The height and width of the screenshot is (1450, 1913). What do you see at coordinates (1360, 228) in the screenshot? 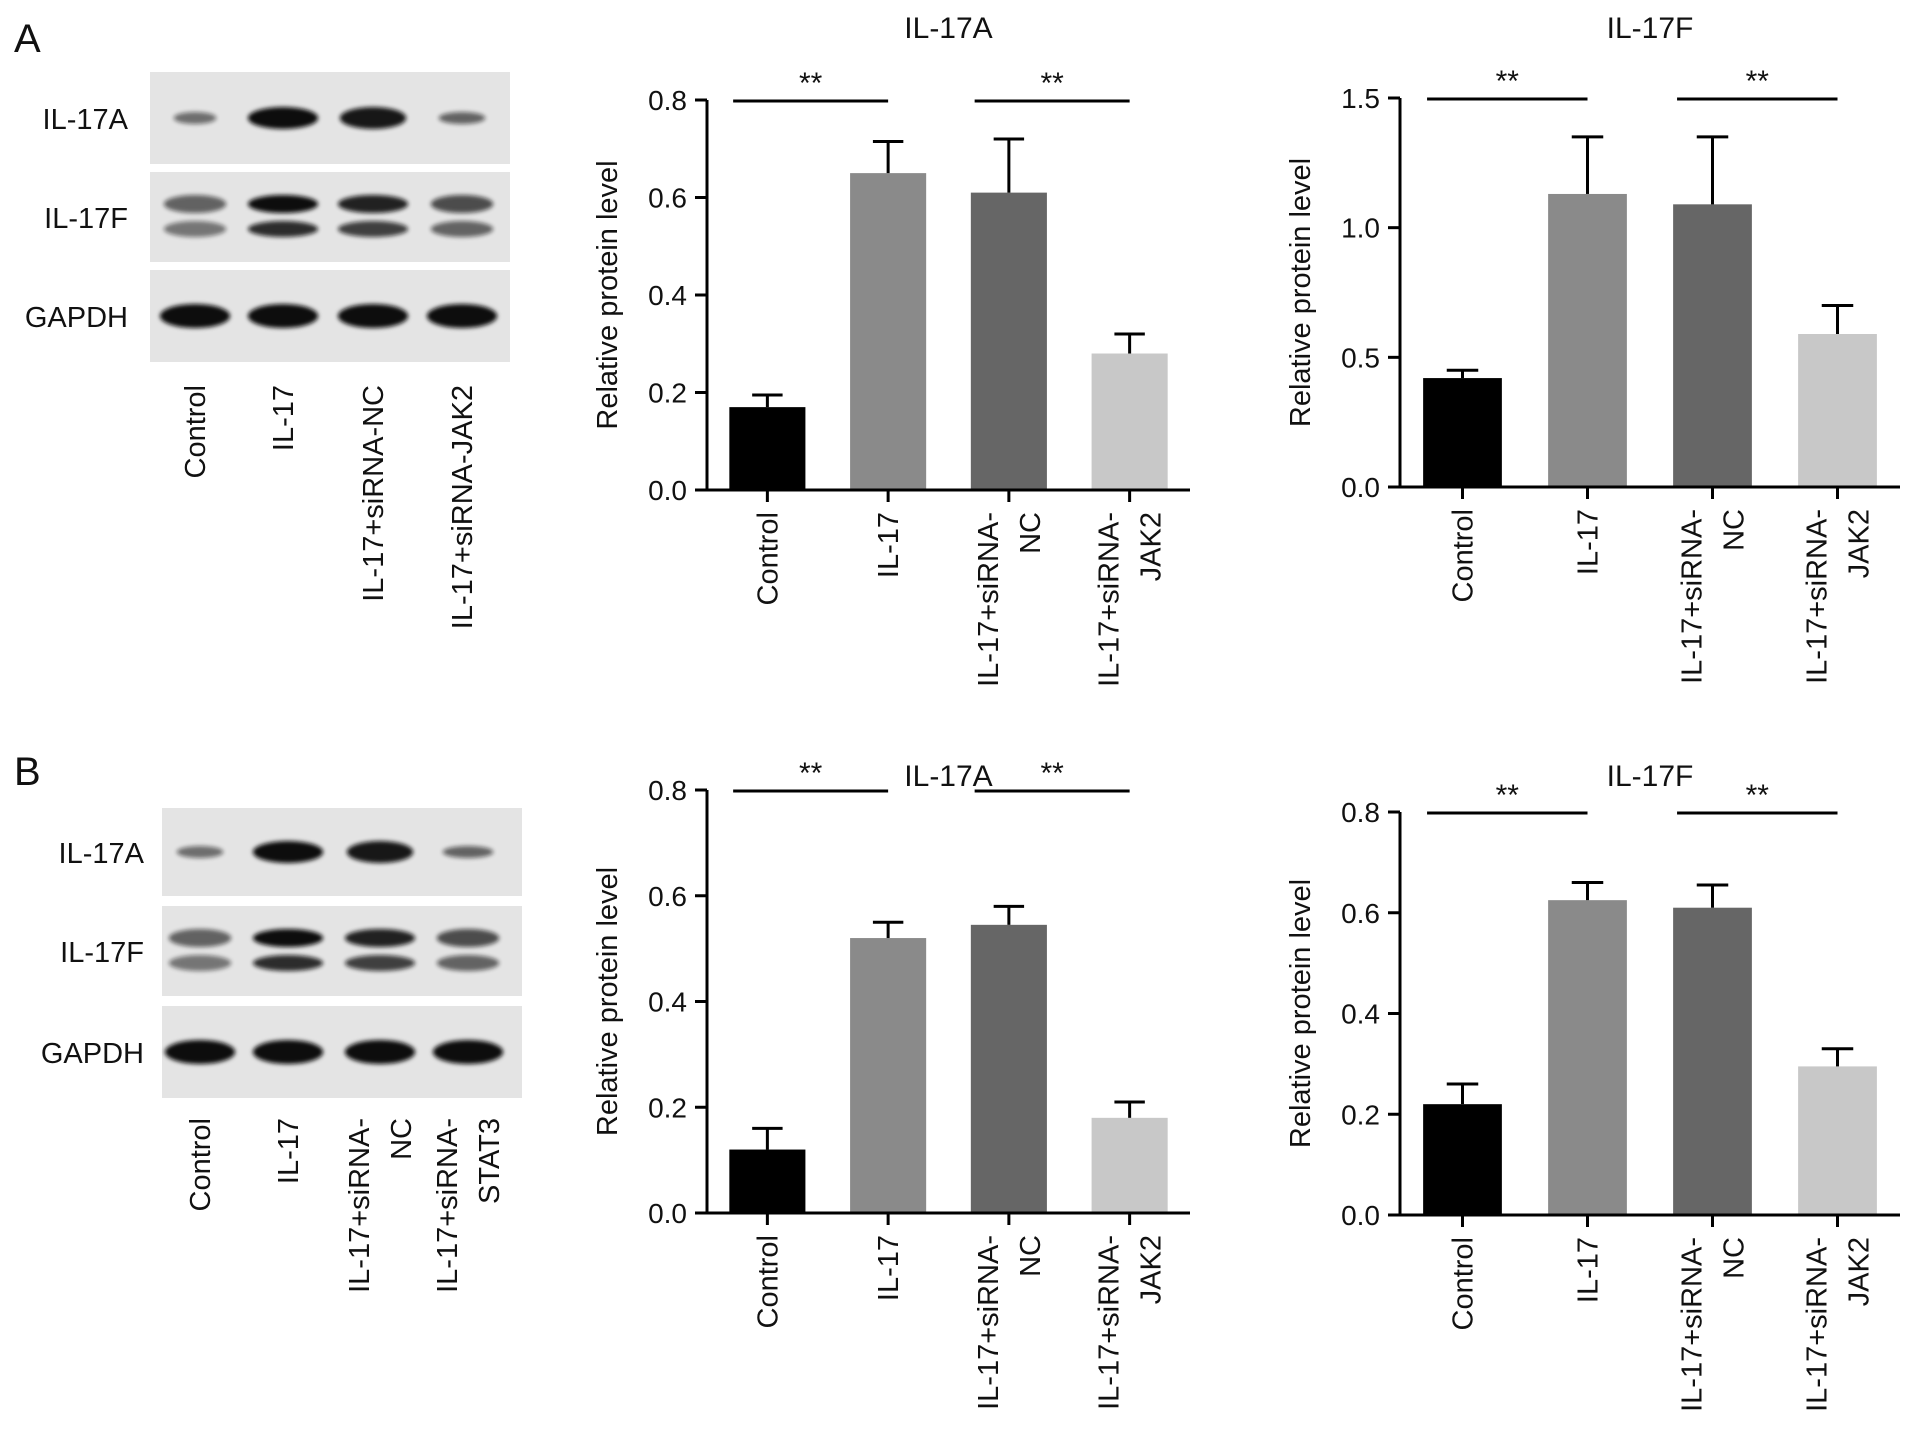
I see `y-tick-label: 1.0` at bounding box center [1360, 228].